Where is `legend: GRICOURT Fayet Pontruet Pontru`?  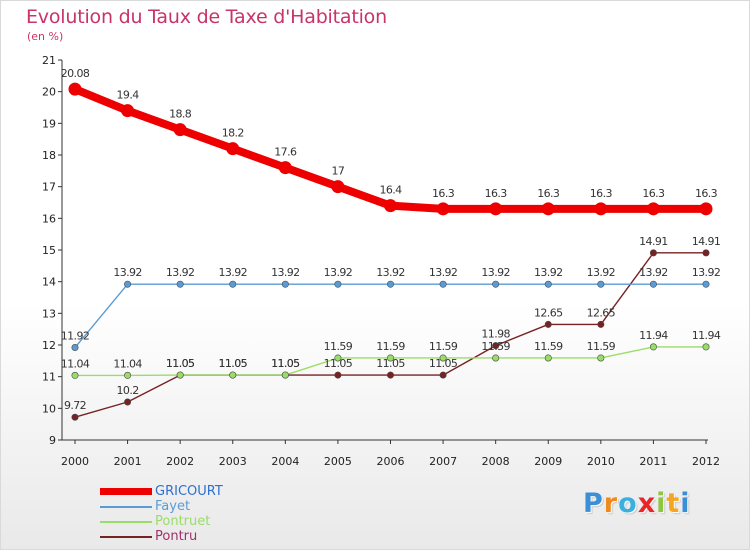
legend: GRICOURT Fayet Pontruet Pontru is located at coordinates (161, 514).